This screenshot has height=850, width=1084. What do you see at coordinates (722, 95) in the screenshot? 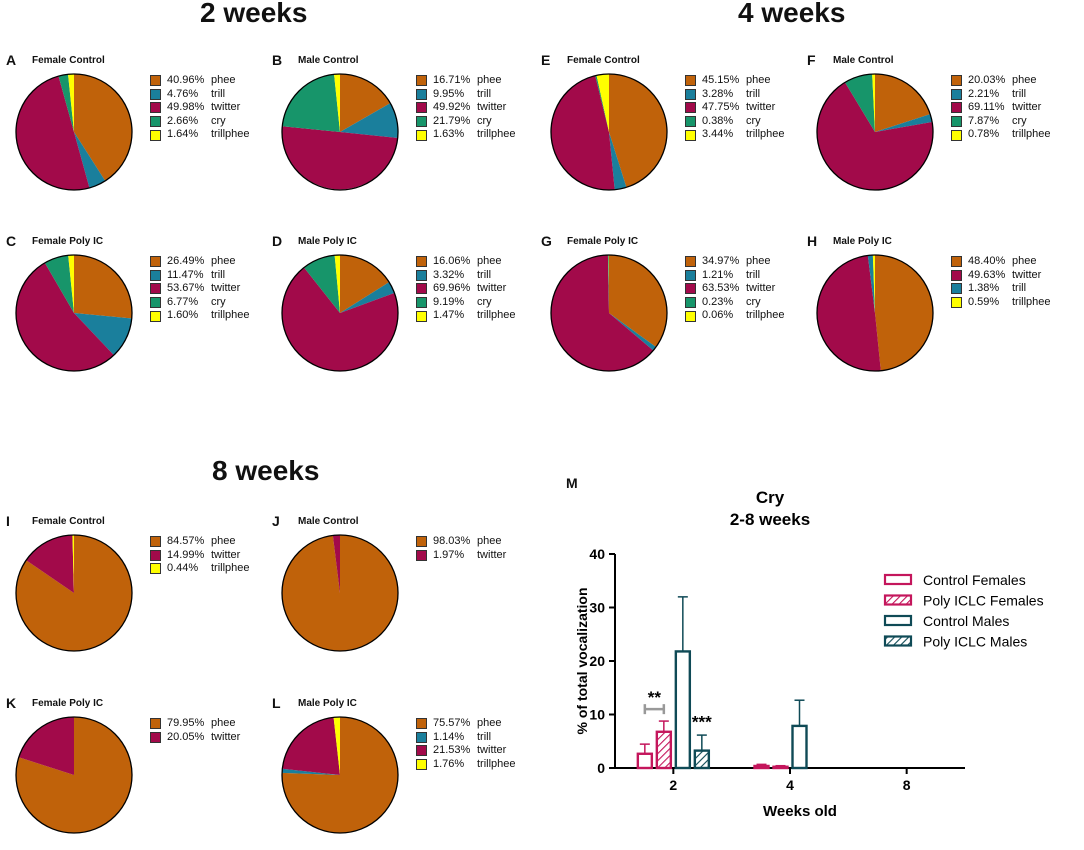
I see `legend-percent: 3.28%` at bounding box center [722, 95].